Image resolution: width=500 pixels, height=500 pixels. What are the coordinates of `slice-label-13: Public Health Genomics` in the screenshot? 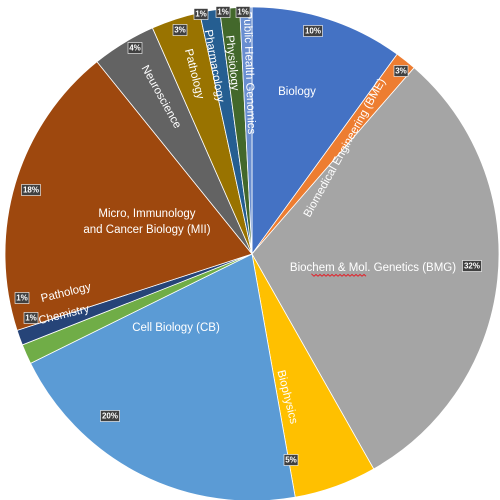 It's located at (249, 72).